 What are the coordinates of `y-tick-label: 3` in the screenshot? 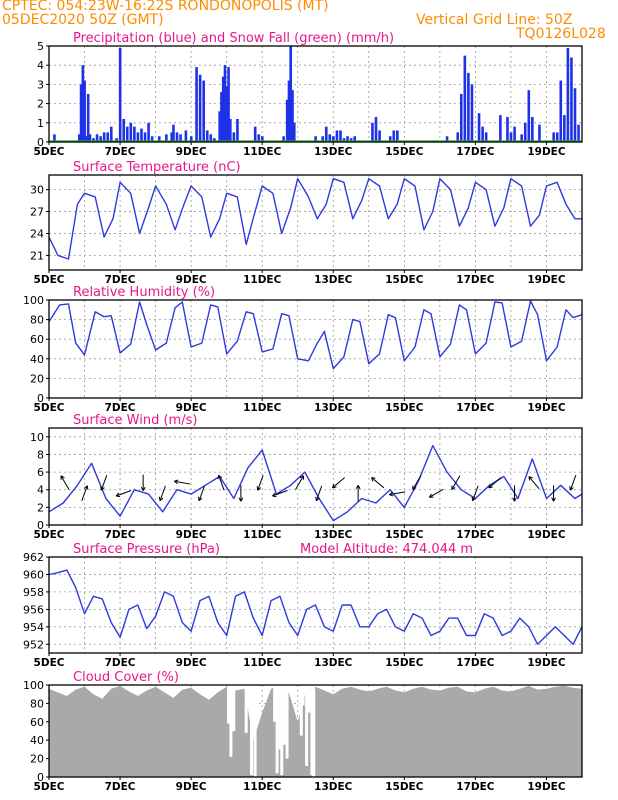 It's located at (40, 84).